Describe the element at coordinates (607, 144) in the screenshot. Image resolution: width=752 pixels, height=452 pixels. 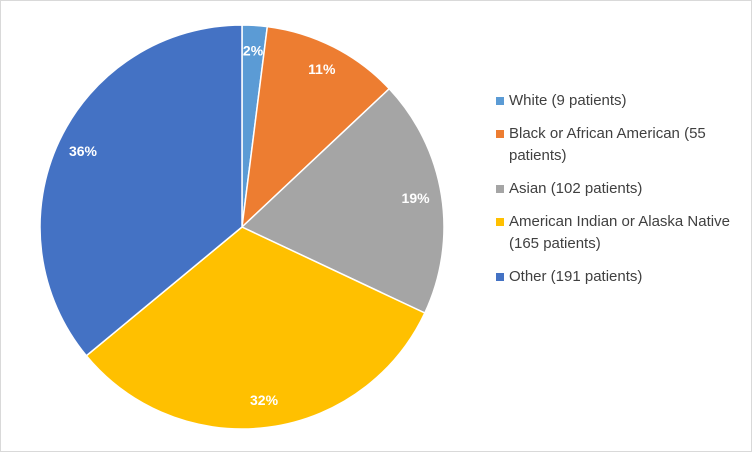
I see `legend-label: Black or African American (55 patients)` at that location.